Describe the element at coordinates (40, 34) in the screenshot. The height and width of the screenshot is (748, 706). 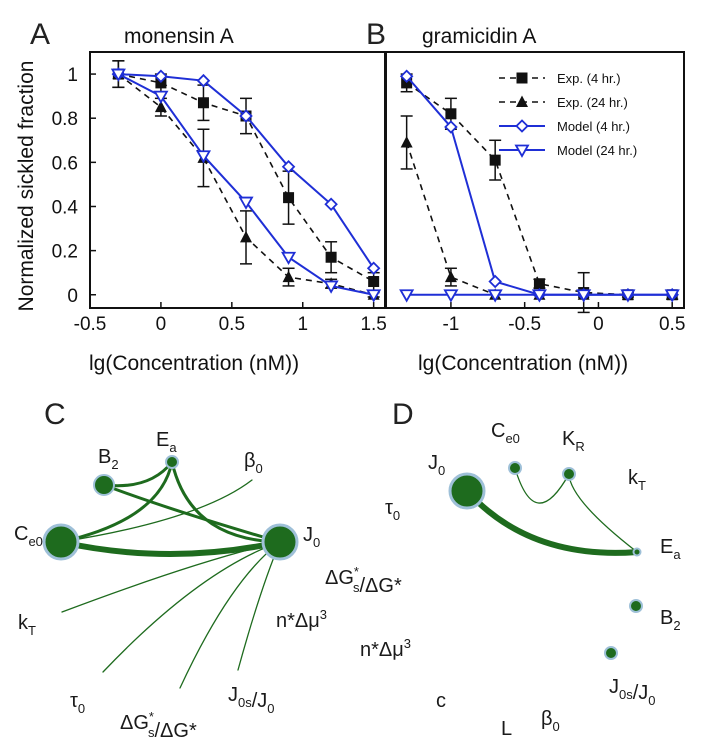
I see `panel-letter-a: A` at that location.